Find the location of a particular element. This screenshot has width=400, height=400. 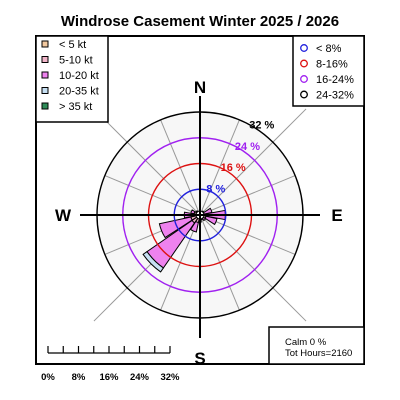

scale-bar-label-1: 8% is located at coordinates (79, 377).